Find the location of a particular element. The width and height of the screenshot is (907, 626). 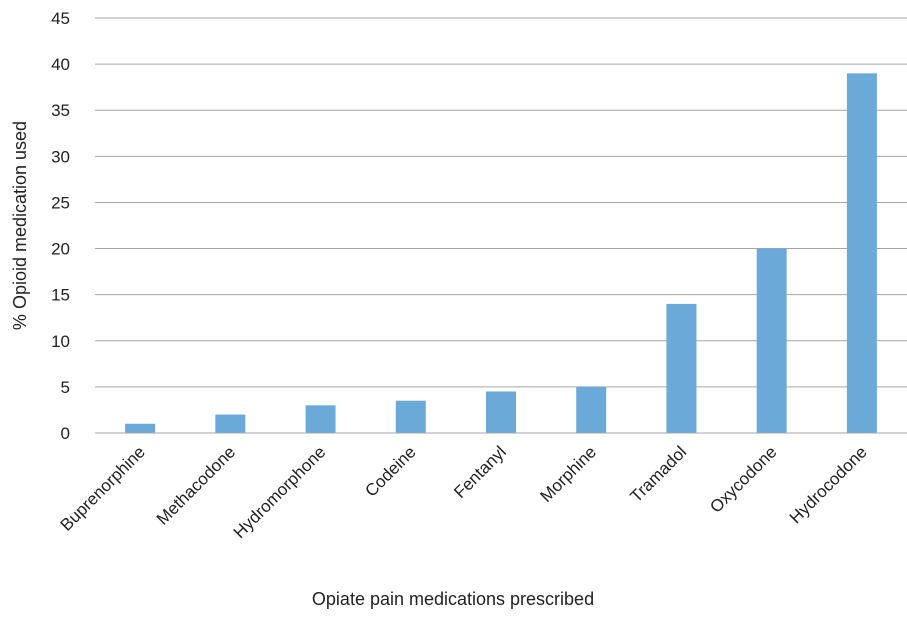

x-tick-label: Fentanyl is located at coordinates (480, 472).